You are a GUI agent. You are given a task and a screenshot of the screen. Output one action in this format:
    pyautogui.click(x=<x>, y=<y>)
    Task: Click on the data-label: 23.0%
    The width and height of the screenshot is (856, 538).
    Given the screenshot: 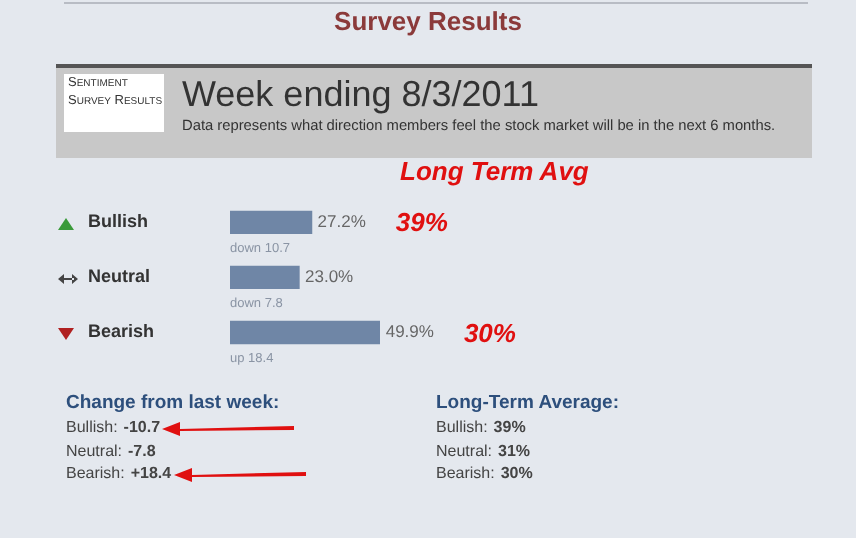 What is the action you would take?
    pyautogui.click(x=330, y=276)
    